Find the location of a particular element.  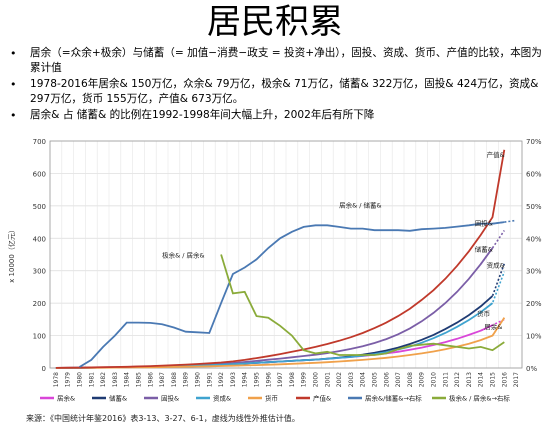

y-tick-label: 500 is located at coordinates (39, 207).